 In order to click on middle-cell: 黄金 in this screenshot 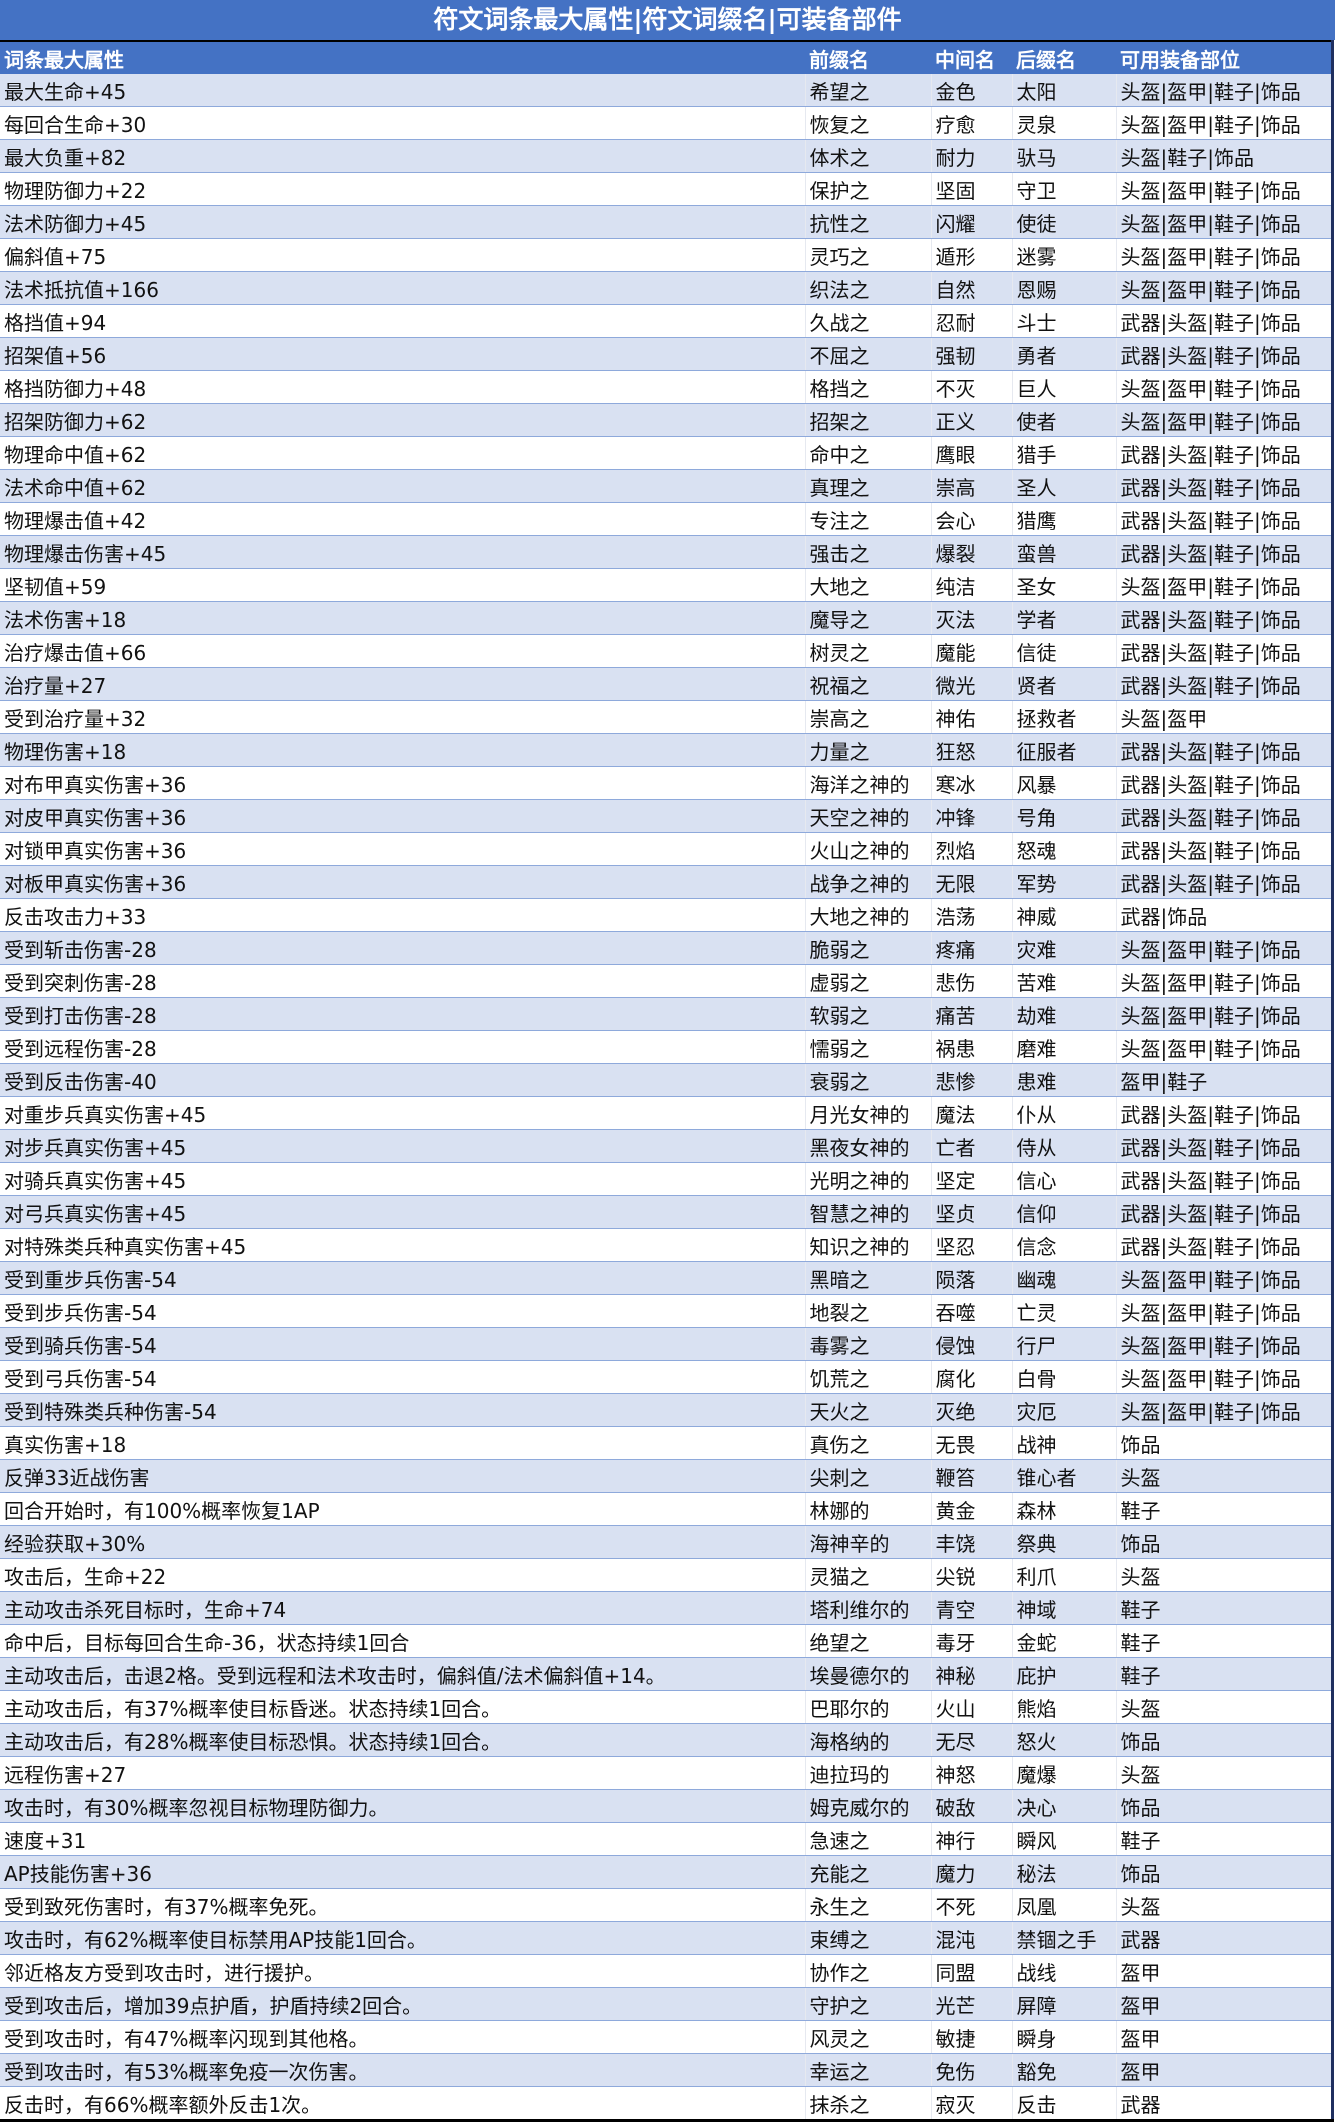, I will do `click(971, 1509)`.